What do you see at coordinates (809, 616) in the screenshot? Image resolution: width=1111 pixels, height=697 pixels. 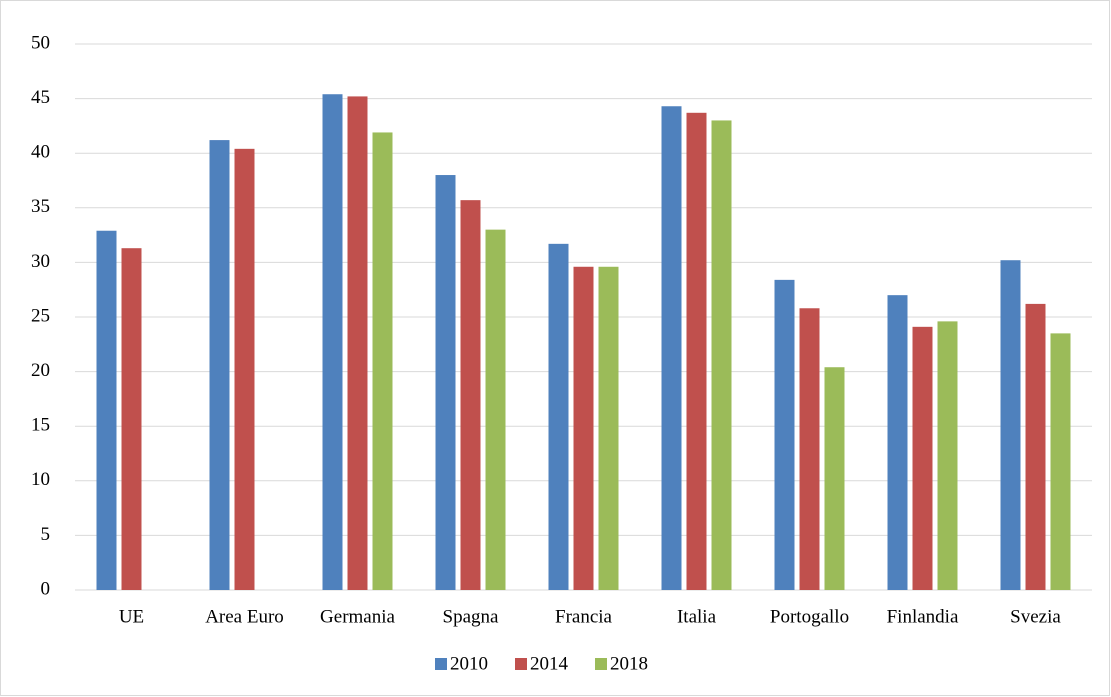 I see `x-tick-label: Portogallo` at bounding box center [809, 616].